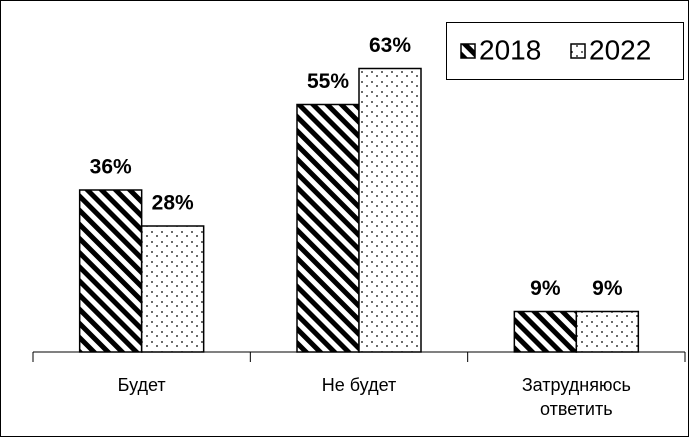  What do you see at coordinates (359, 385) in the screenshot?
I see `x-tick-label: Не будет` at bounding box center [359, 385].